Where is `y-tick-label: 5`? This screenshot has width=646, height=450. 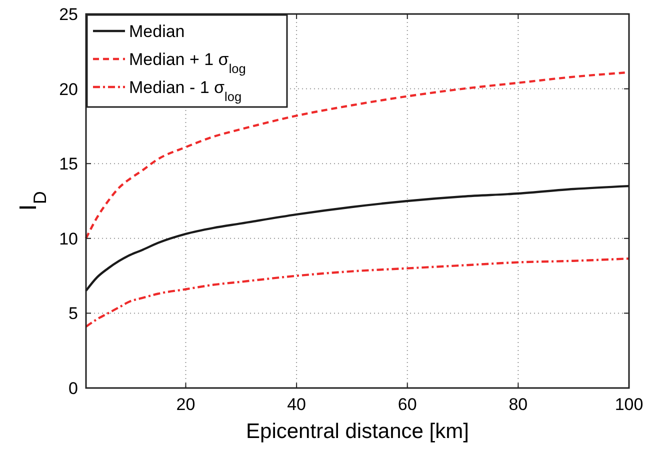
y-tick-label: 5 is located at coordinates (73, 314).